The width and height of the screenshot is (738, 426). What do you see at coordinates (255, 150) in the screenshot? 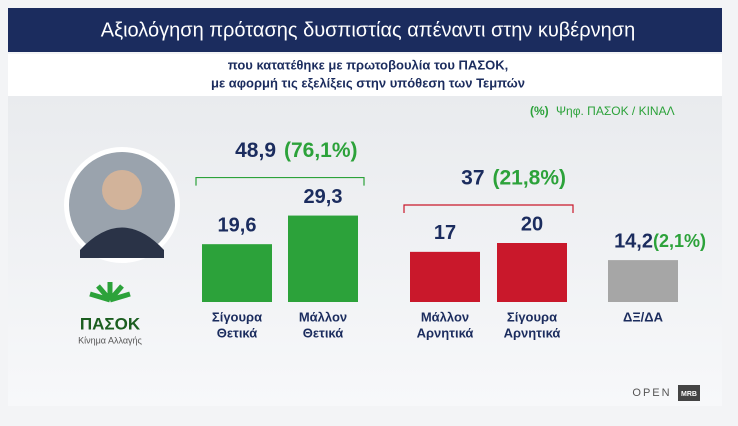
I see `group-total: 48,9` at bounding box center [255, 150].